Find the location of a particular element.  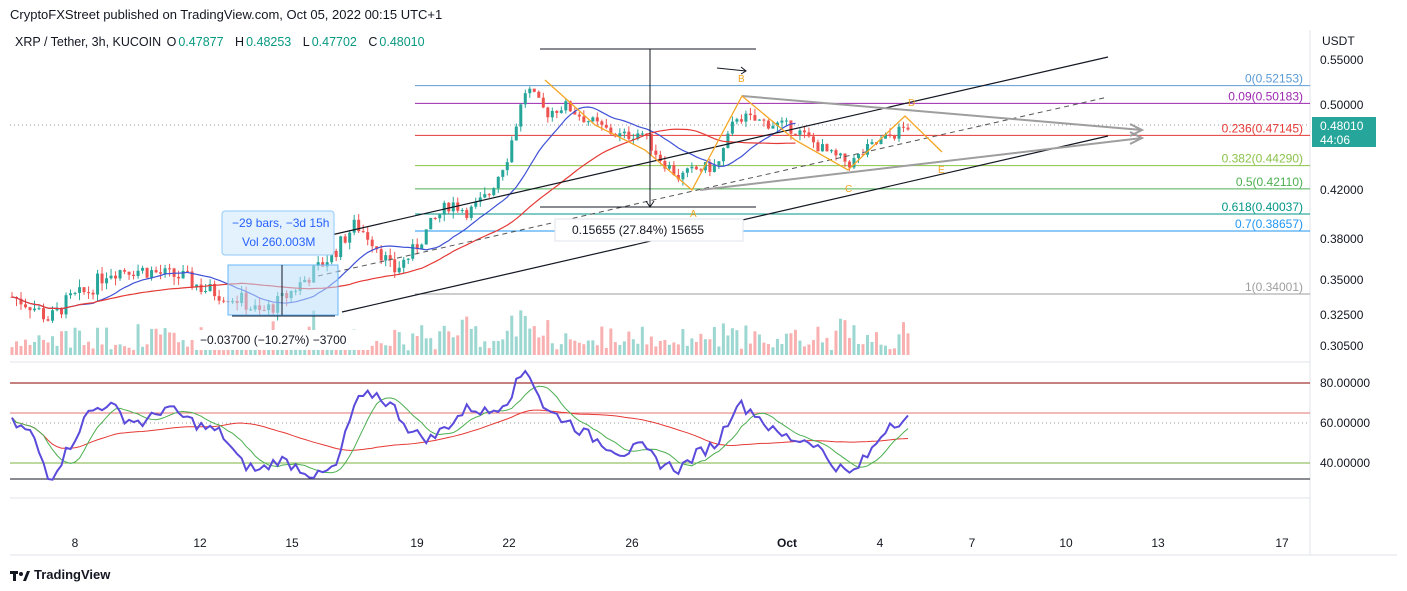

price-tick: 0.50000 is located at coordinates (1342, 105).